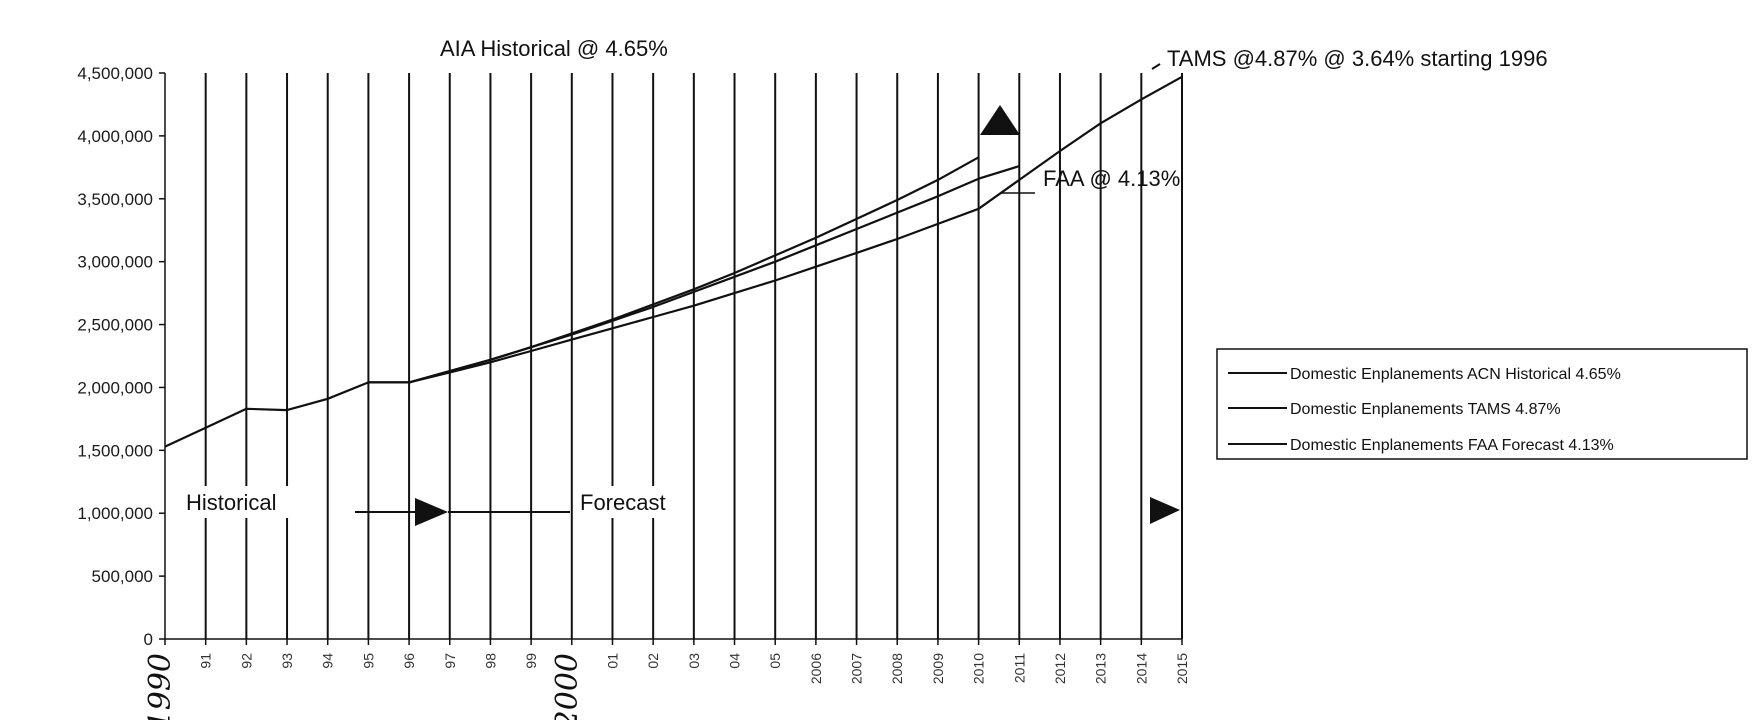 This screenshot has height=720, width=1759. What do you see at coordinates (368, 661) in the screenshot?
I see `x-tick-label: 95` at bounding box center [368, 661].